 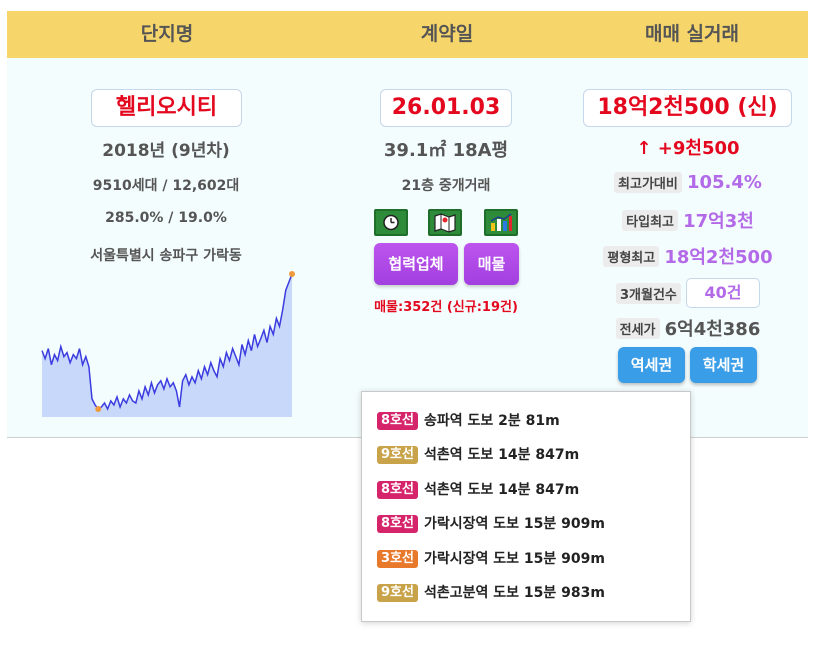 What do you see at coordinates (691, 34) in the screenshot?
I see `header-trade: 매매 실거래` at bounding box center [691, 34].